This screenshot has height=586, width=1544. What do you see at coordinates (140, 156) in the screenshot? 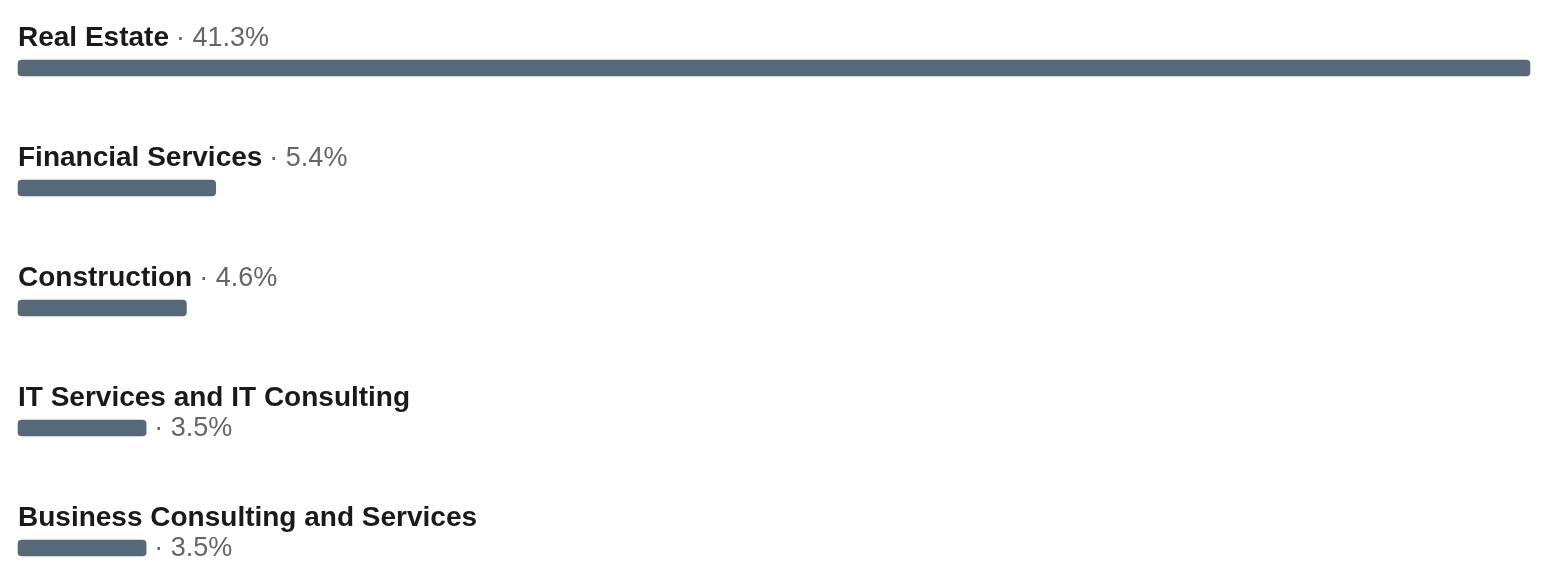
I see `y-tick-label: Financial Services` at bounding box center [140, 156].